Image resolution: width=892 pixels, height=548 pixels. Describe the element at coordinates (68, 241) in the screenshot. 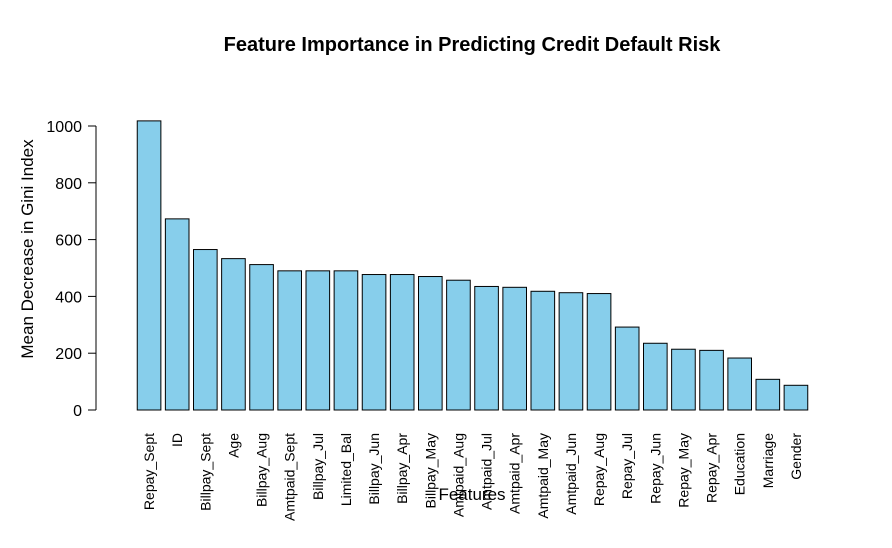

I see `y-tick-label: 600` at that location.